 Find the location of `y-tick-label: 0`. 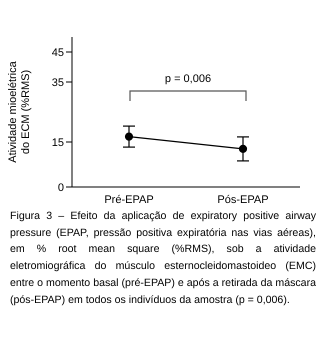

y-tick-label: 0 is located at coordinates (61, 188).